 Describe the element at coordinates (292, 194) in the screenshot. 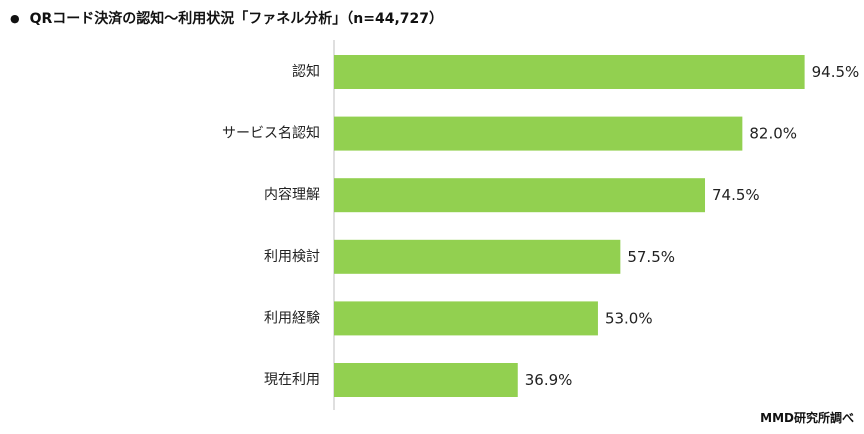

I see `category-label: 内容理解` at that location.